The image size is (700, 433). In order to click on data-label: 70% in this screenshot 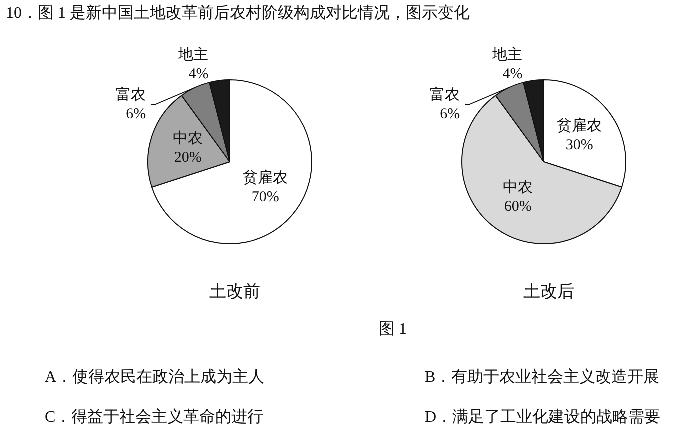, I will do `click(266, 197)`.